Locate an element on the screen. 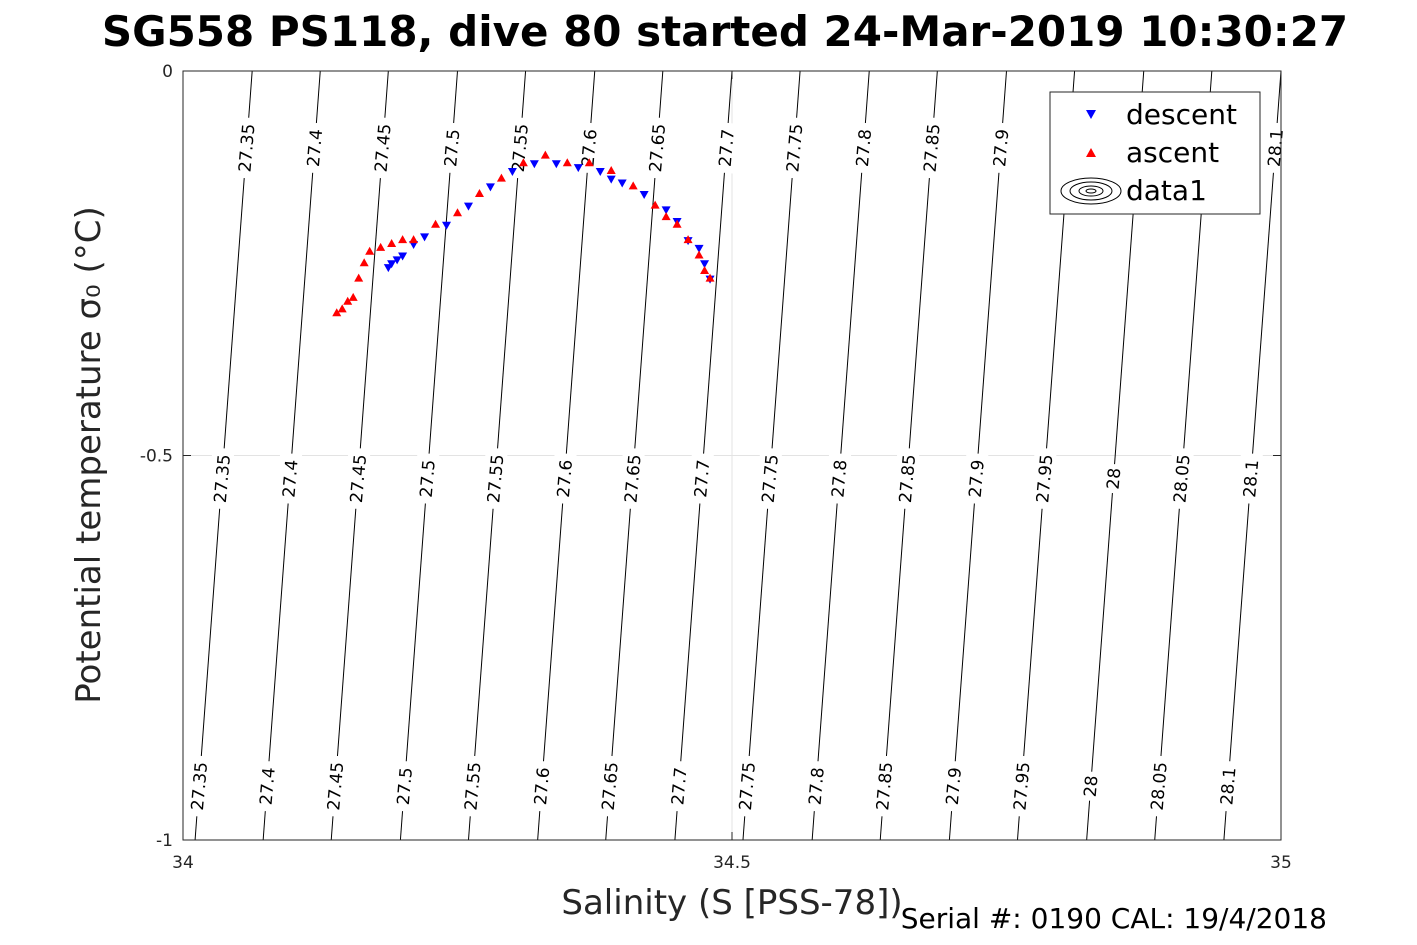 This screenshot has height=945, width=1417. legend-ascent-label: ascent is located at coordinates (1172, 152).